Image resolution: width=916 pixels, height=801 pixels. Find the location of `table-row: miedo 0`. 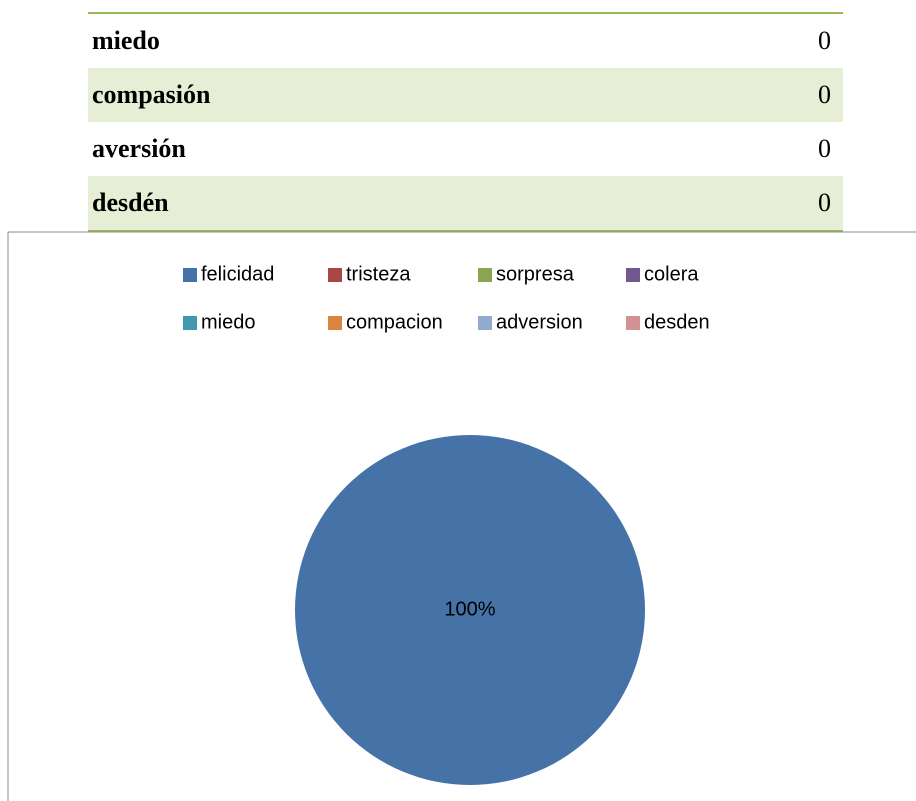

table-row: miedo 0 is located at coordinates (465, 41).